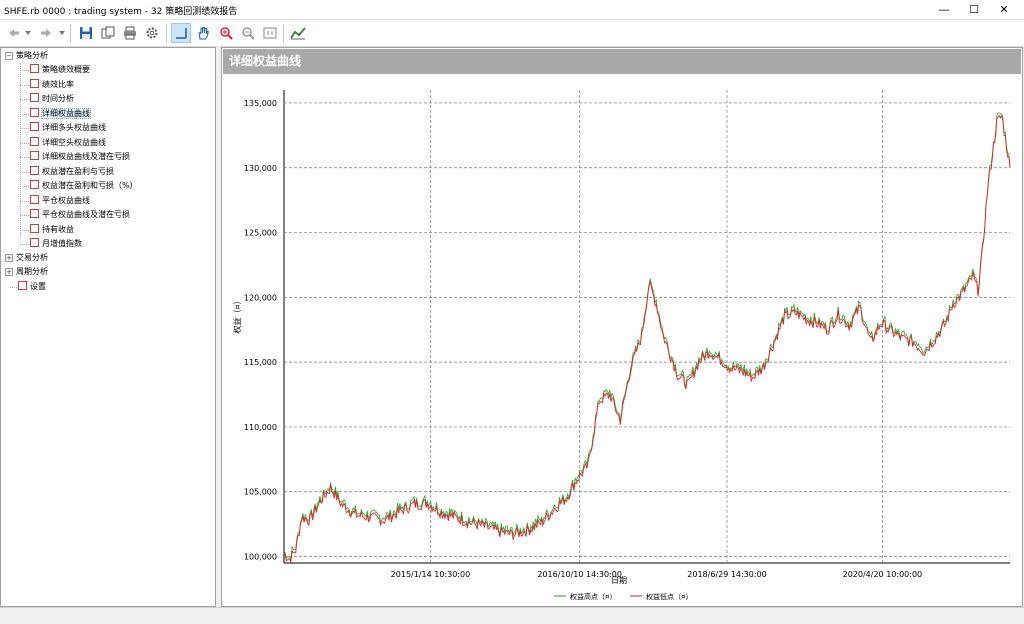  I want to click on tree-item: 详细权益曲线及潜在亏损, so click(80, 157).